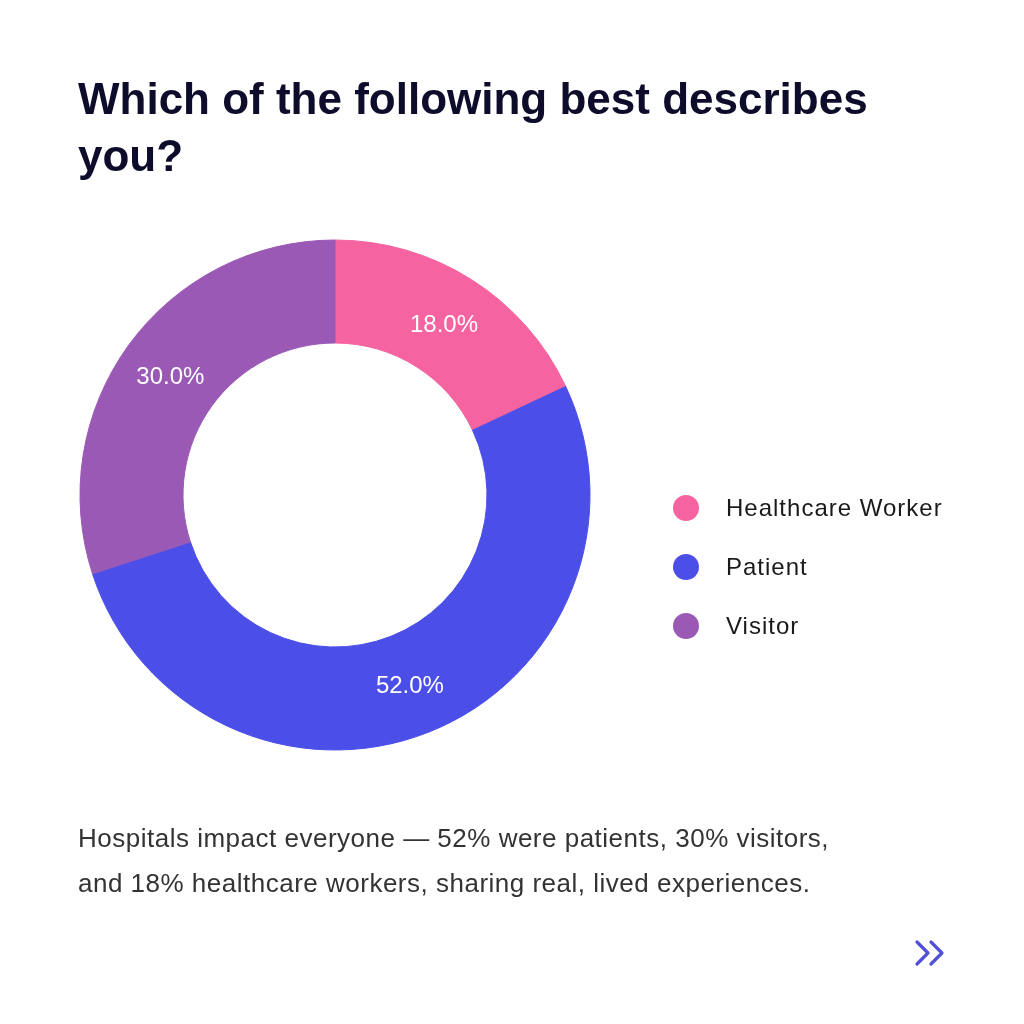 This screenshot has width=1024, height=1024. I want to click on data-label: 52.0%, so click(409, 684).